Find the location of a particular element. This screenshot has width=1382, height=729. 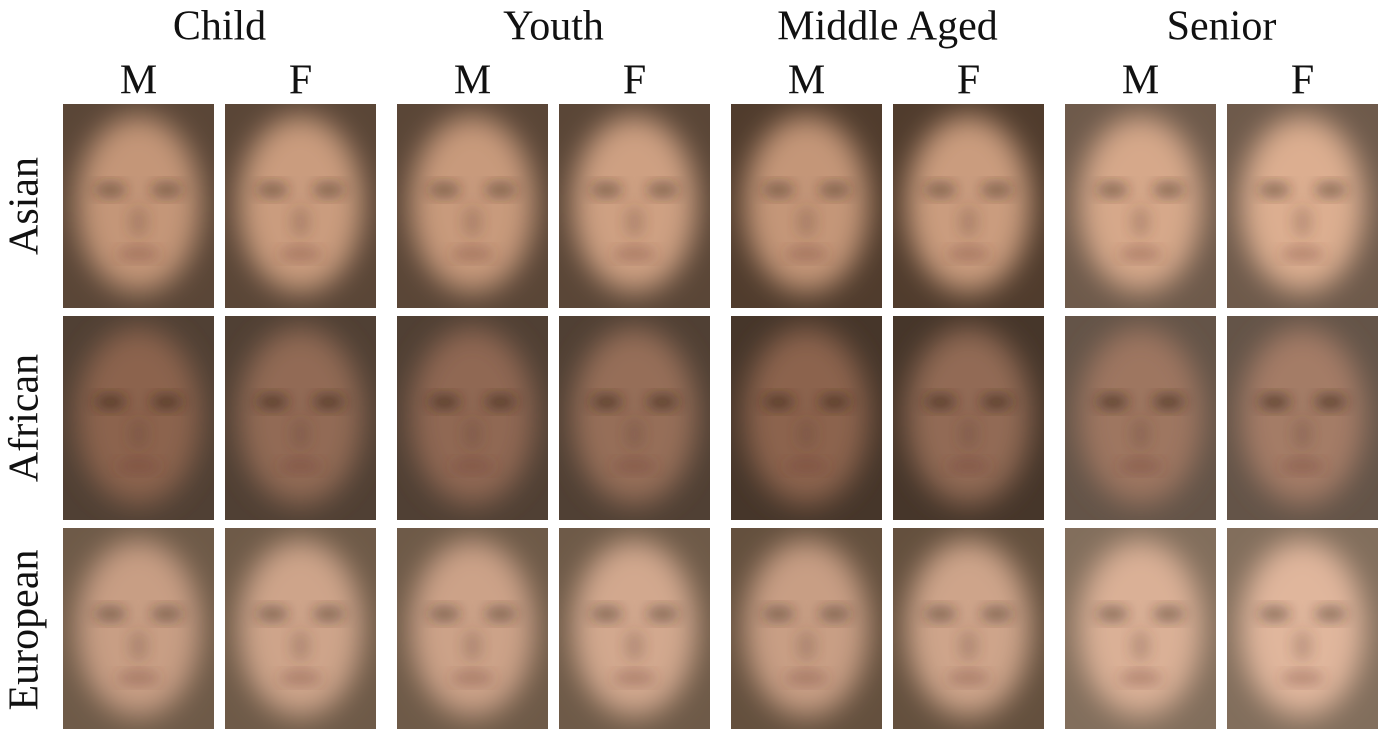

age-group-label: Child is located at coordinates (219, 27).